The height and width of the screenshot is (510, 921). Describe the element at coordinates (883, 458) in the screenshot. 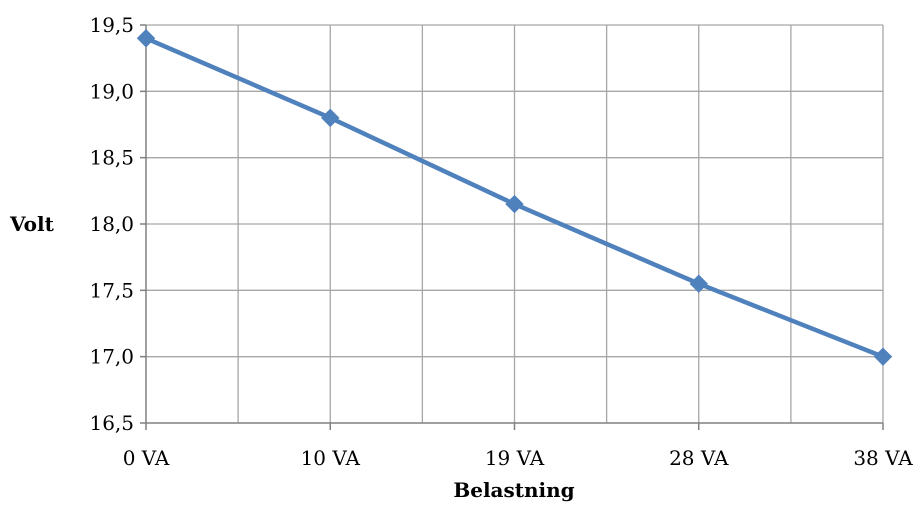

I see `x-tick-label: 38 VA` at that location.